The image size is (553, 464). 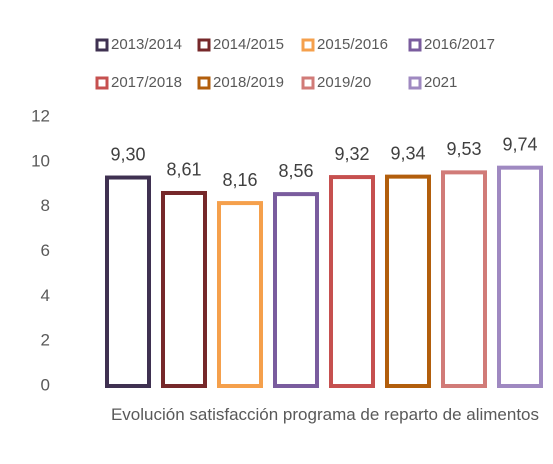 I want to click on y-tick-label: 2, so click(x=45, y=340).